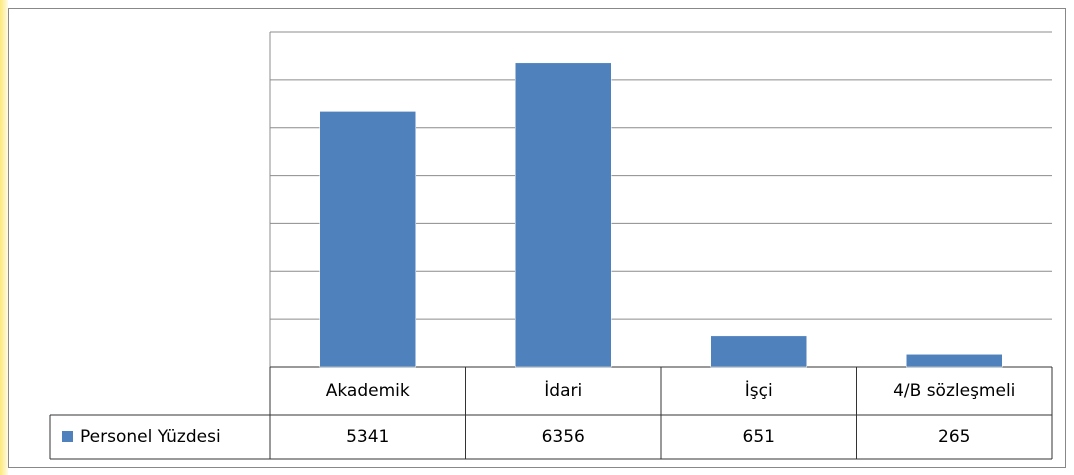  What do you see at coordinates (150, 437) in the screenshot?
I see `legend-label: Personel Yüzdesi` at bounding box center [150, 437].